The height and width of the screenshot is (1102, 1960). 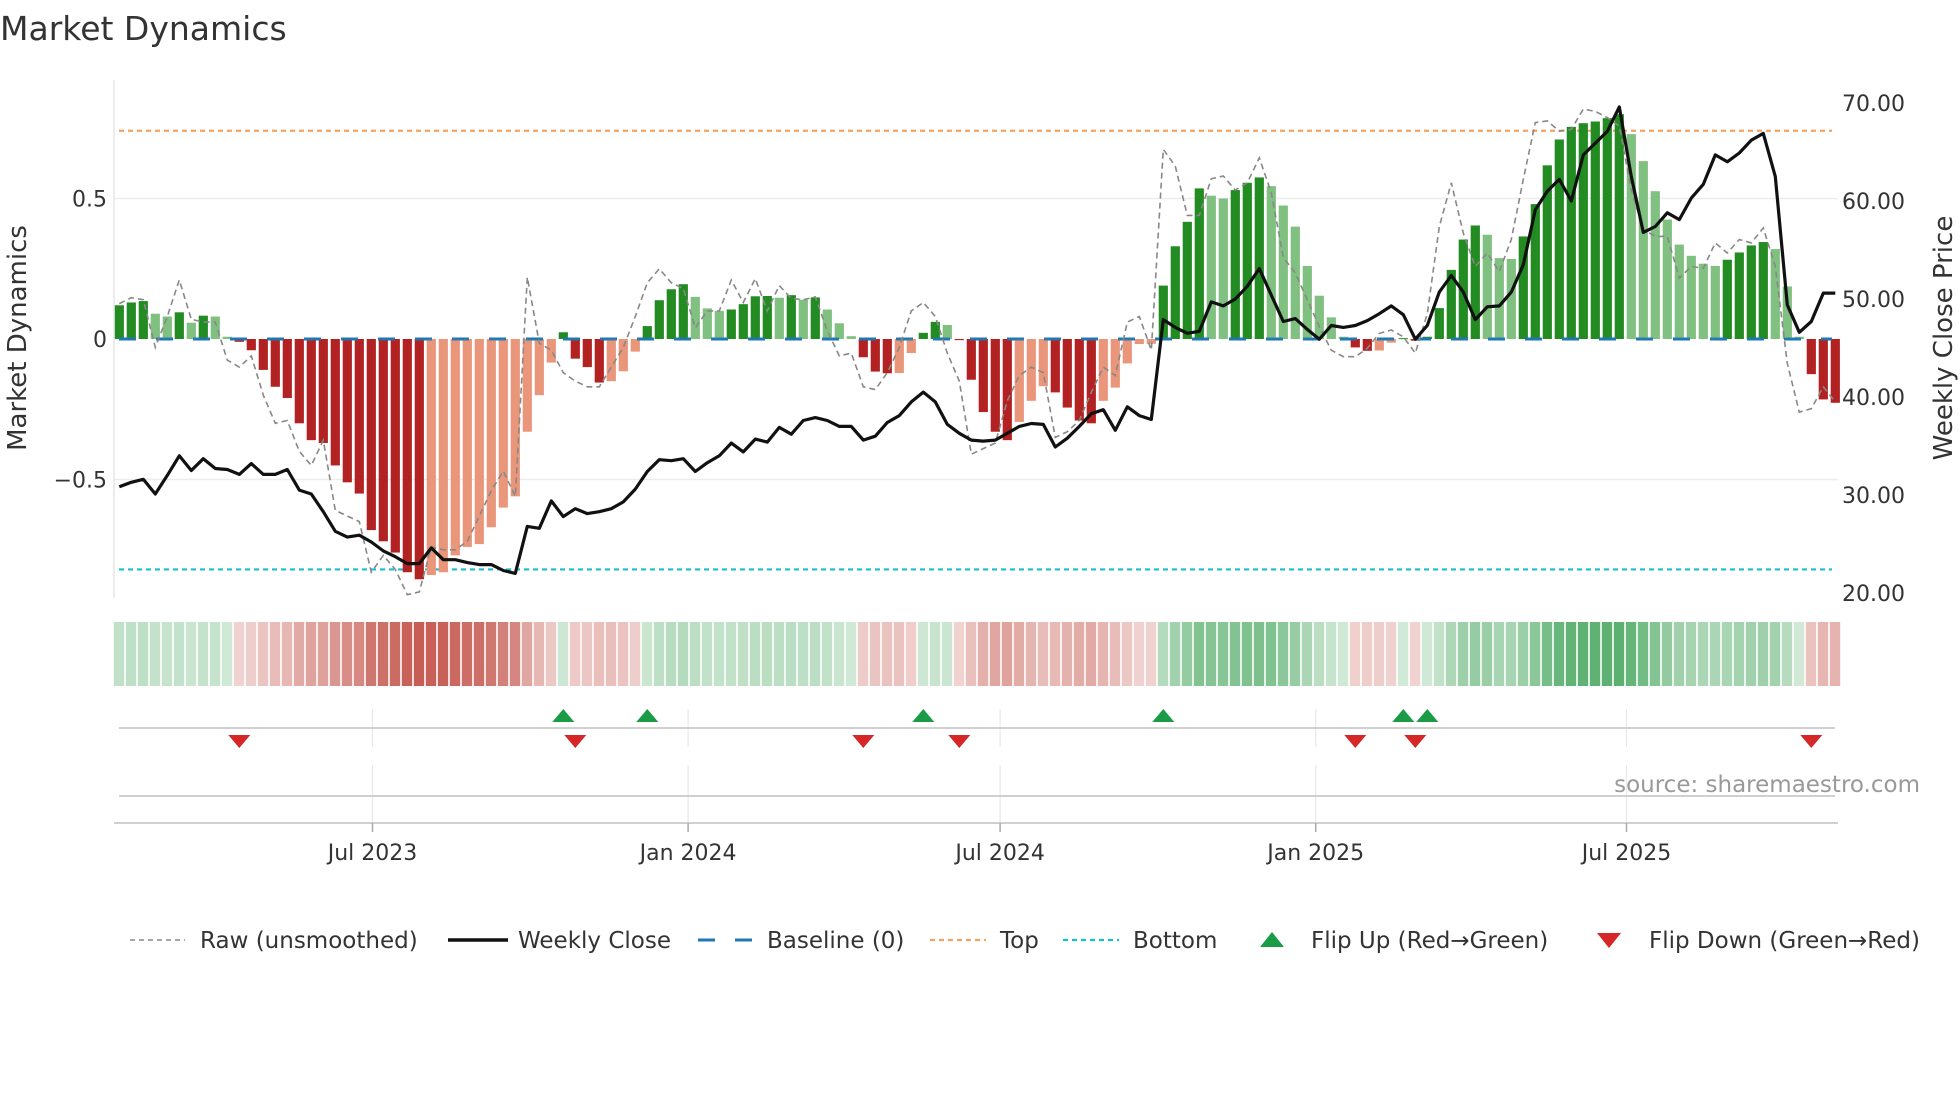 I want to click on y-tick-label: −0.5, so click(x=80, y=481).